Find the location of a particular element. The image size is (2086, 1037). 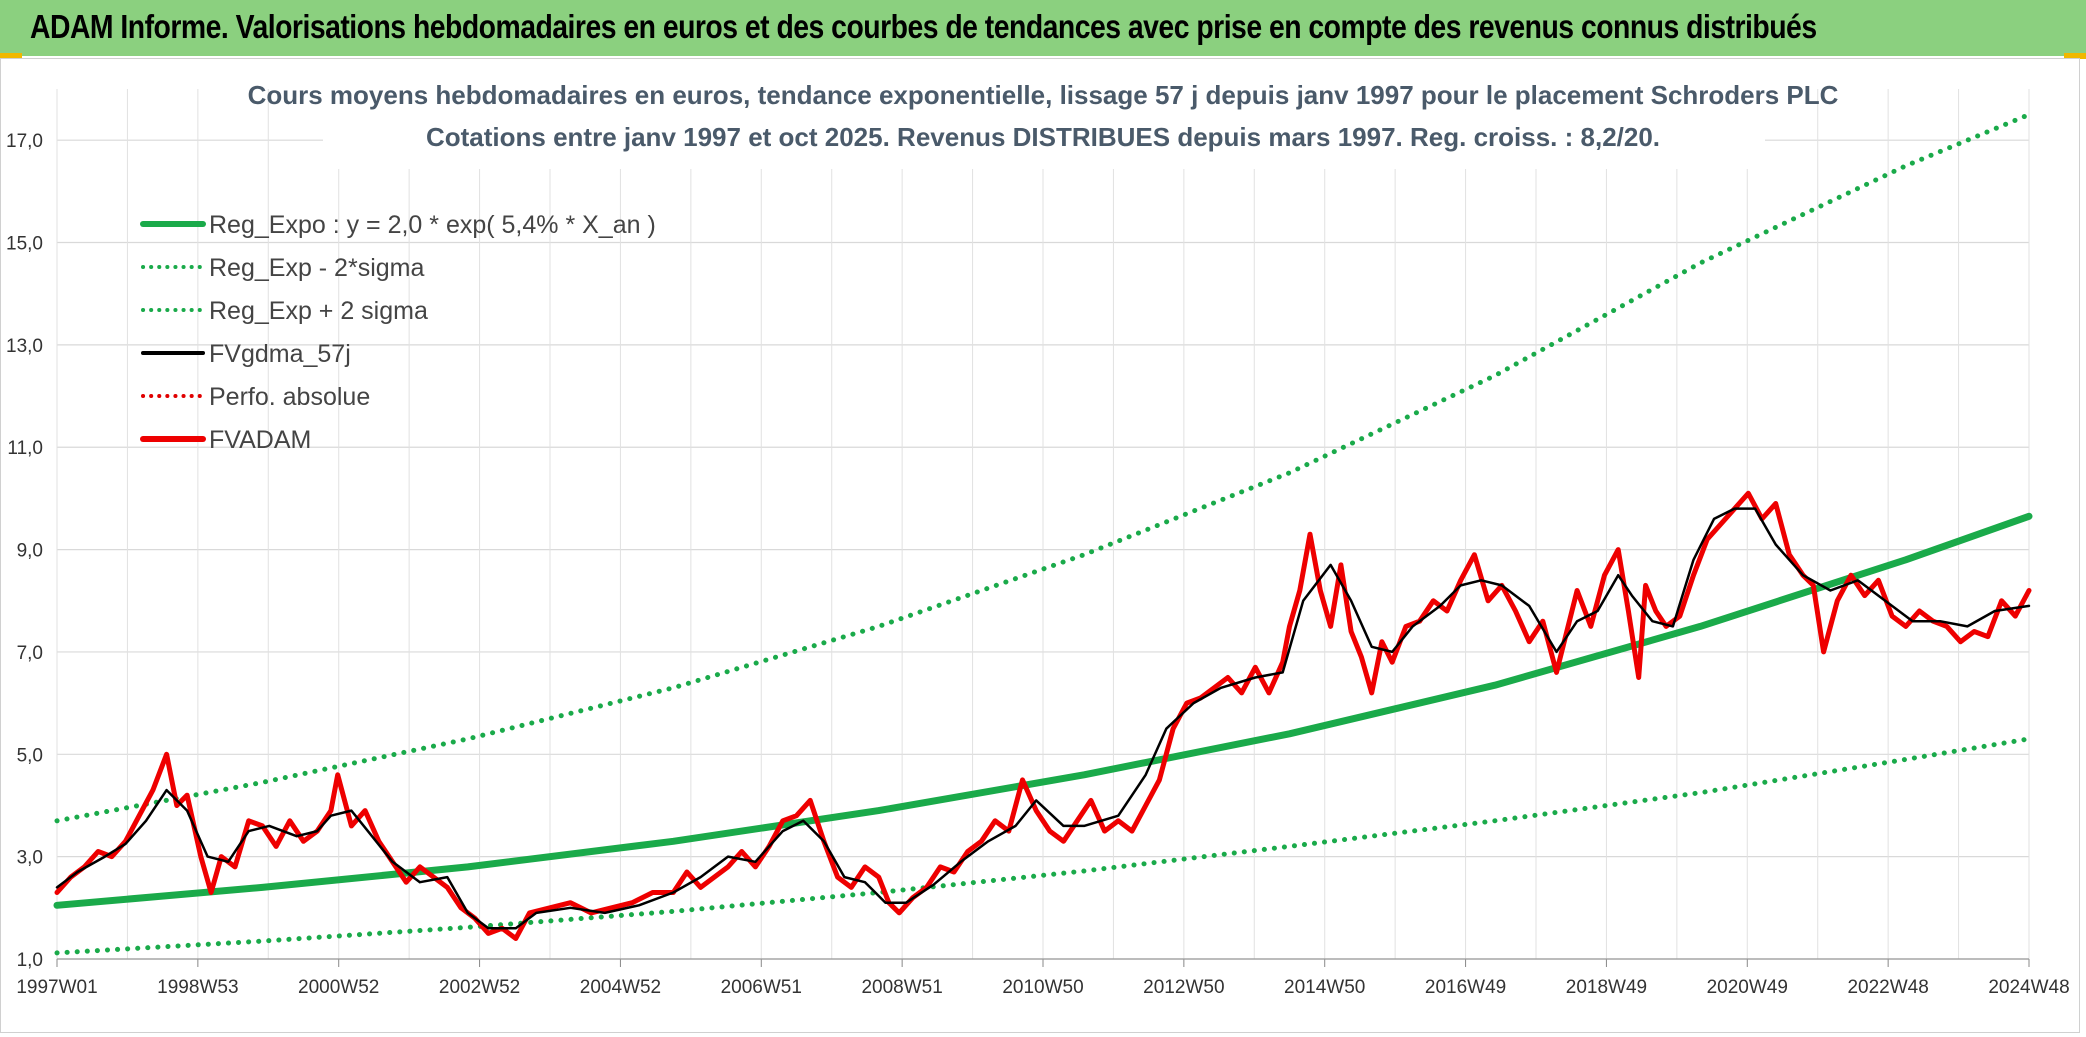

legend-label-0: Reg_Expo : y = 2,0 * exp( 5,4% * X_an ) is located at coordinates (432, 225).